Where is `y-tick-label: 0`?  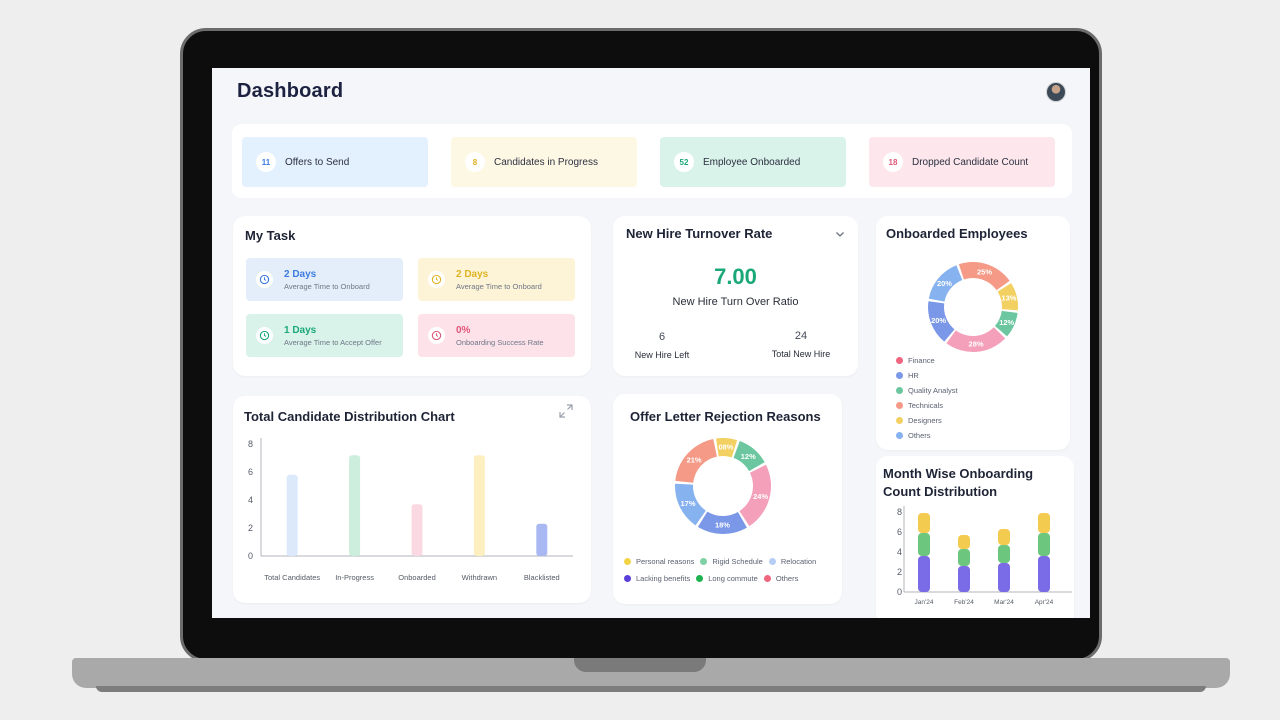
y-tick-label: 0 is located at coordinates (250, 556).